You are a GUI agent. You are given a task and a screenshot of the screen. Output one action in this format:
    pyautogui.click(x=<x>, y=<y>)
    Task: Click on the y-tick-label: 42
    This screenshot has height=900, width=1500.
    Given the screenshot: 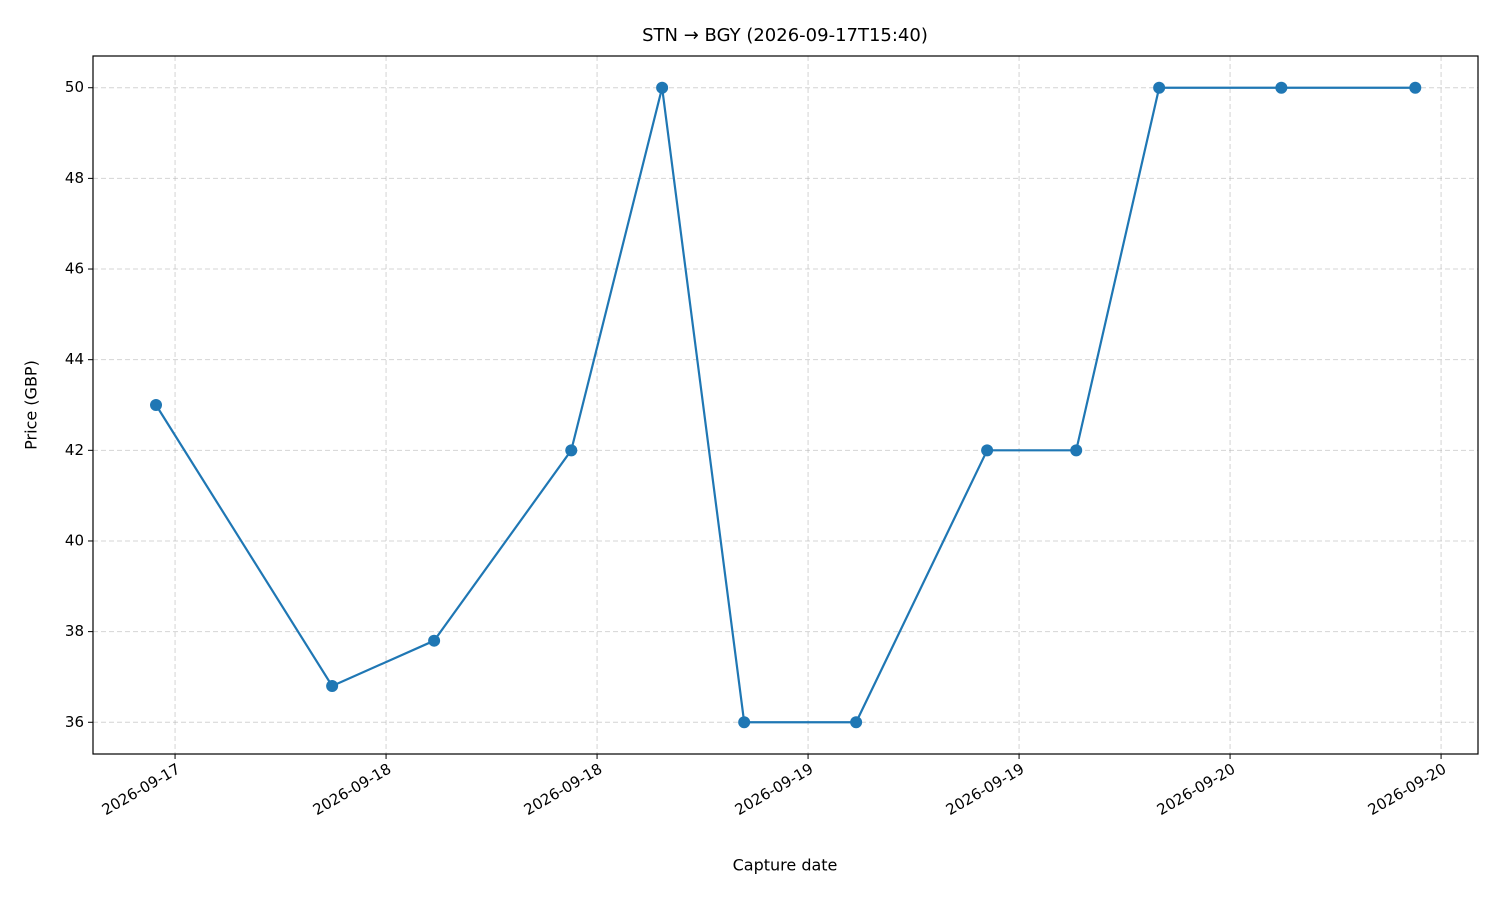 What is the action you would take?
    pyautogui.click(x=74, y=450)
    